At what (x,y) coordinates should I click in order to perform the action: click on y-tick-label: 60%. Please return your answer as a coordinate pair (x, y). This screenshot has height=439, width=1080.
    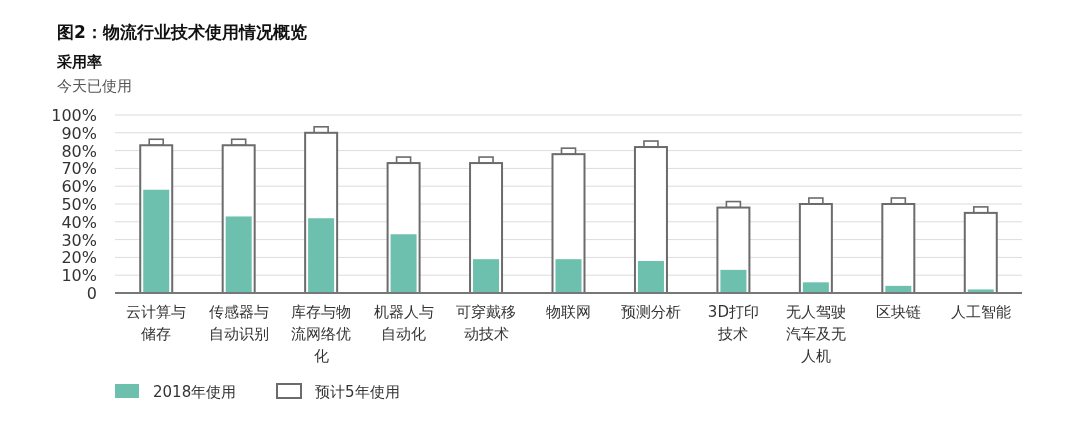
    Looking at the image, I should click on (79, 187).